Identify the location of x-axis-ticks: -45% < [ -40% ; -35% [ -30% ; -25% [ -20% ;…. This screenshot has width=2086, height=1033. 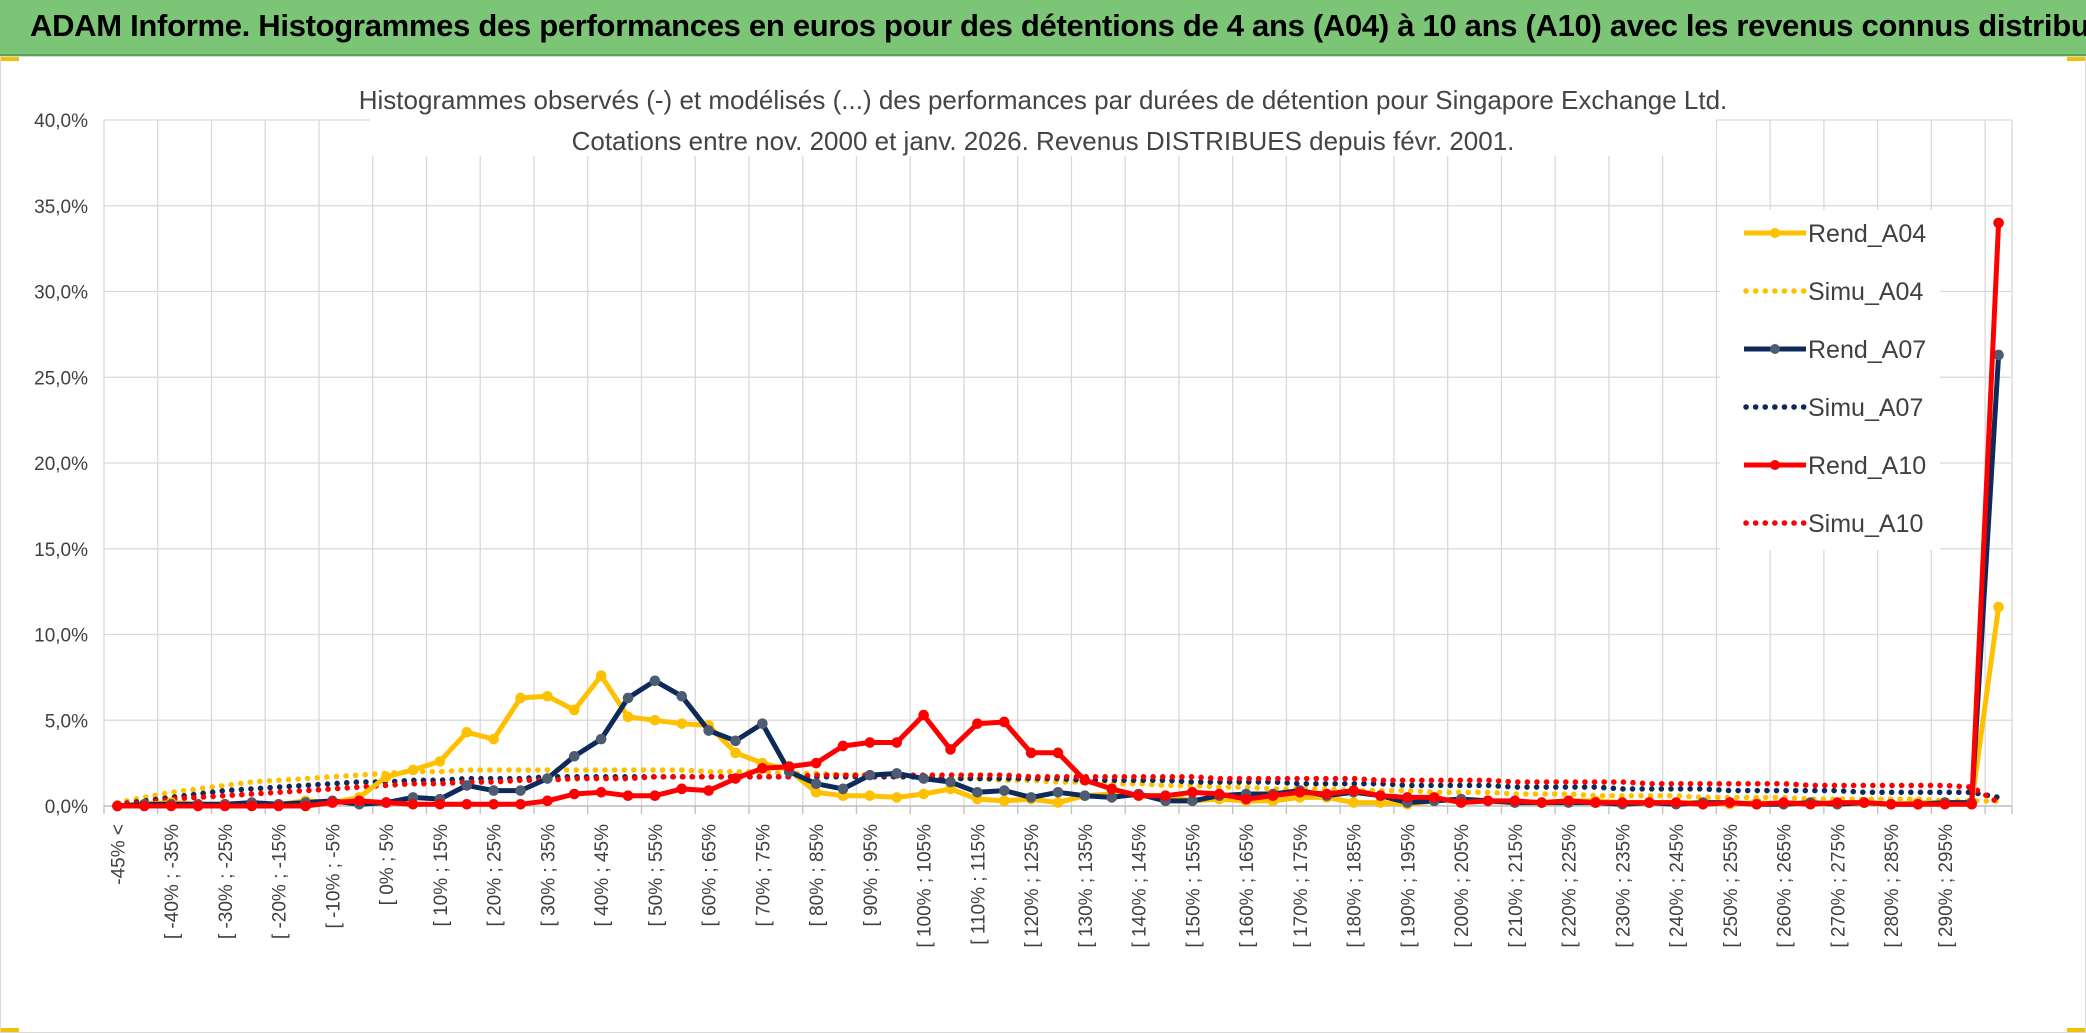
(1032, 886).